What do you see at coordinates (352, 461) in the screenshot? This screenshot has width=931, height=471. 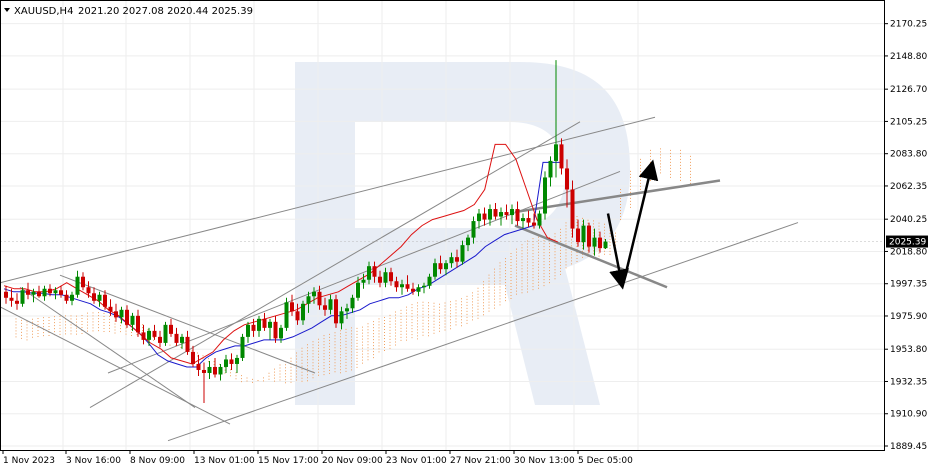 I see `x-tick-label: 20 Nov 09:00` at bounding box center [352, 461].